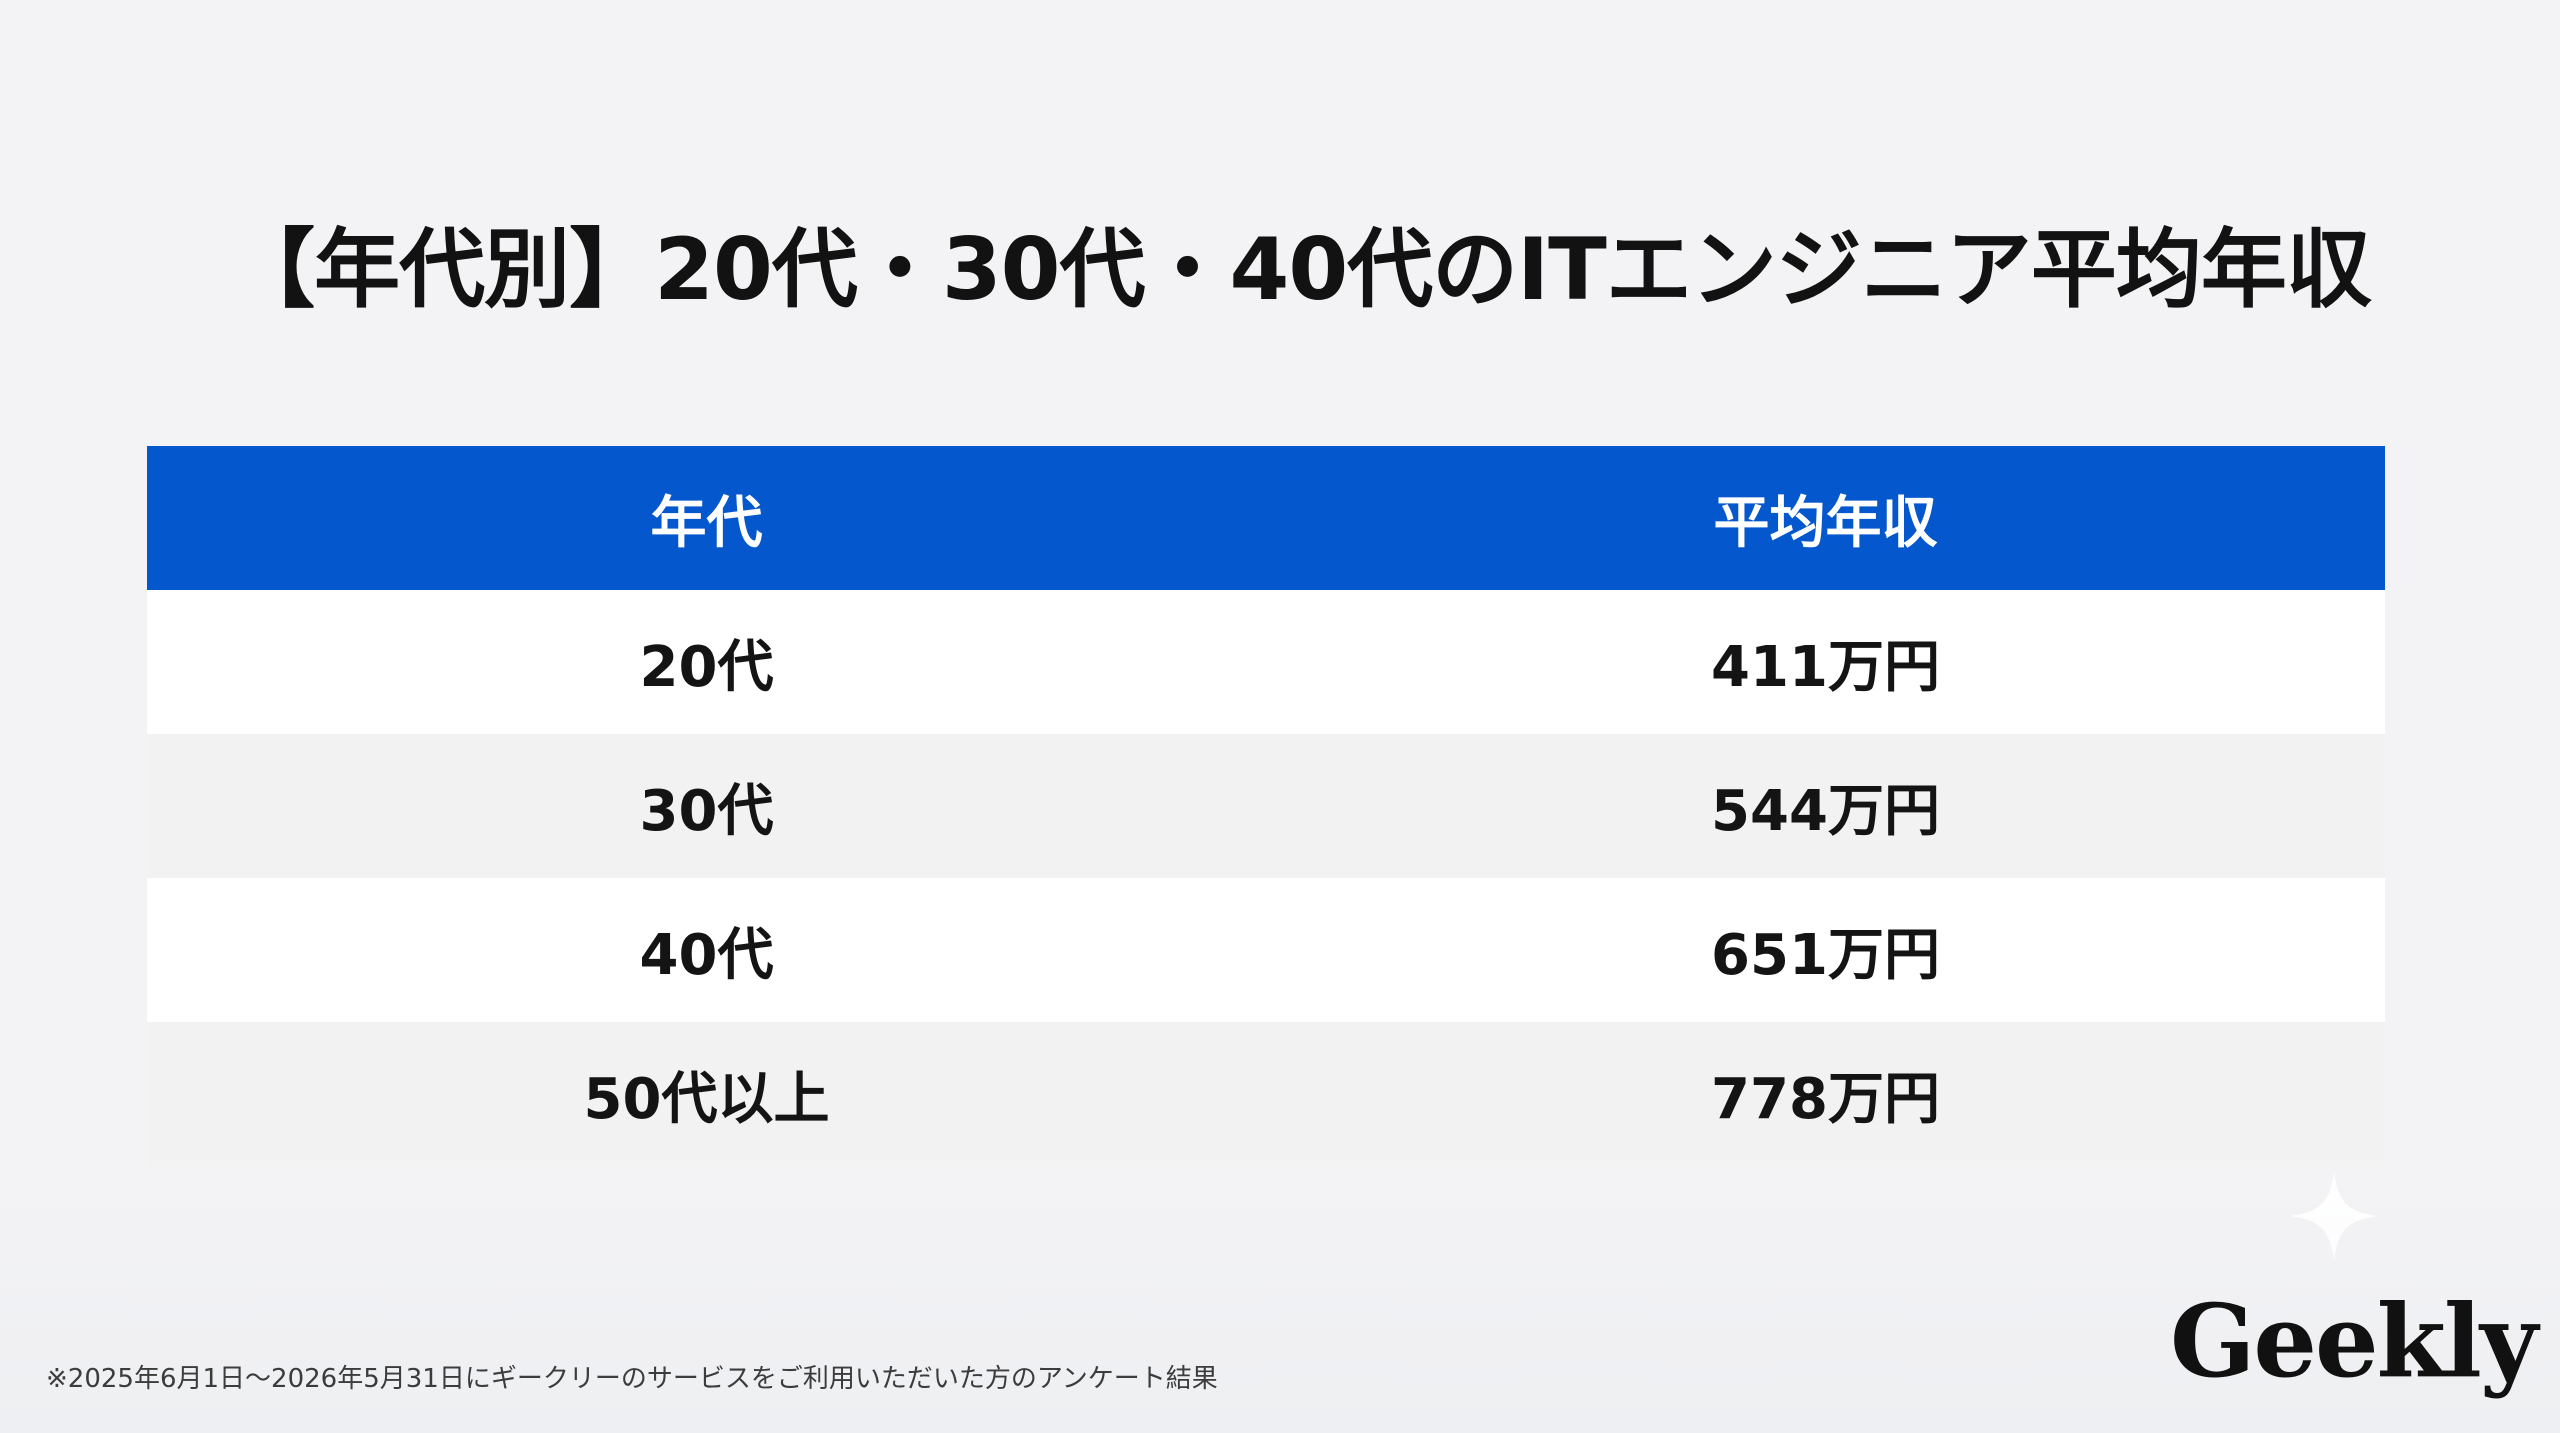 The image size is (2560, 1433). I want to click on income-cell: 411万円, so click(1825, 662).